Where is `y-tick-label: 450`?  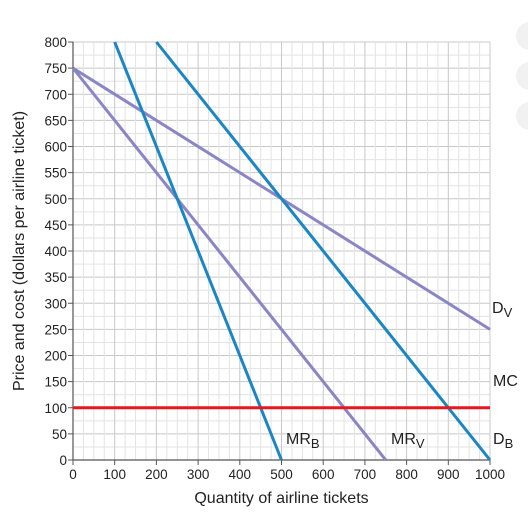 y-tick-label: 450 is located at coordinates (55, 225).